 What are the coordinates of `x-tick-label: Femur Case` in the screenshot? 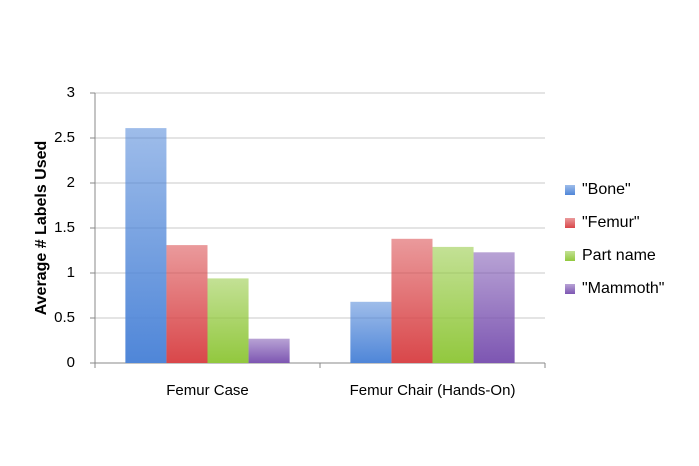 It's located at (207, 390).